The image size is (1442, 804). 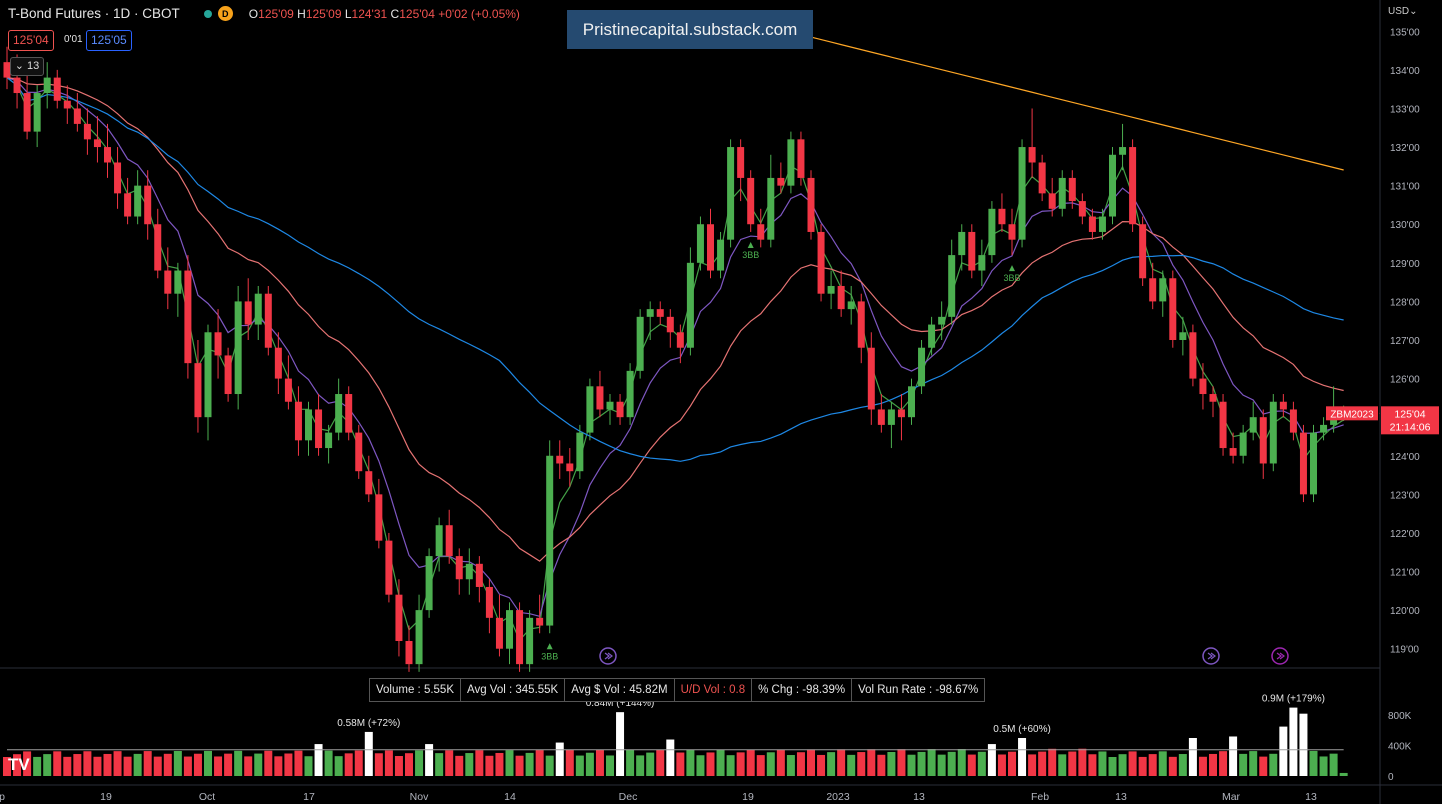 What do you see at coordinates (109, 40) in the screenshot?
I see `buy-price-button: 125'05` at bounding box center [109, 40].